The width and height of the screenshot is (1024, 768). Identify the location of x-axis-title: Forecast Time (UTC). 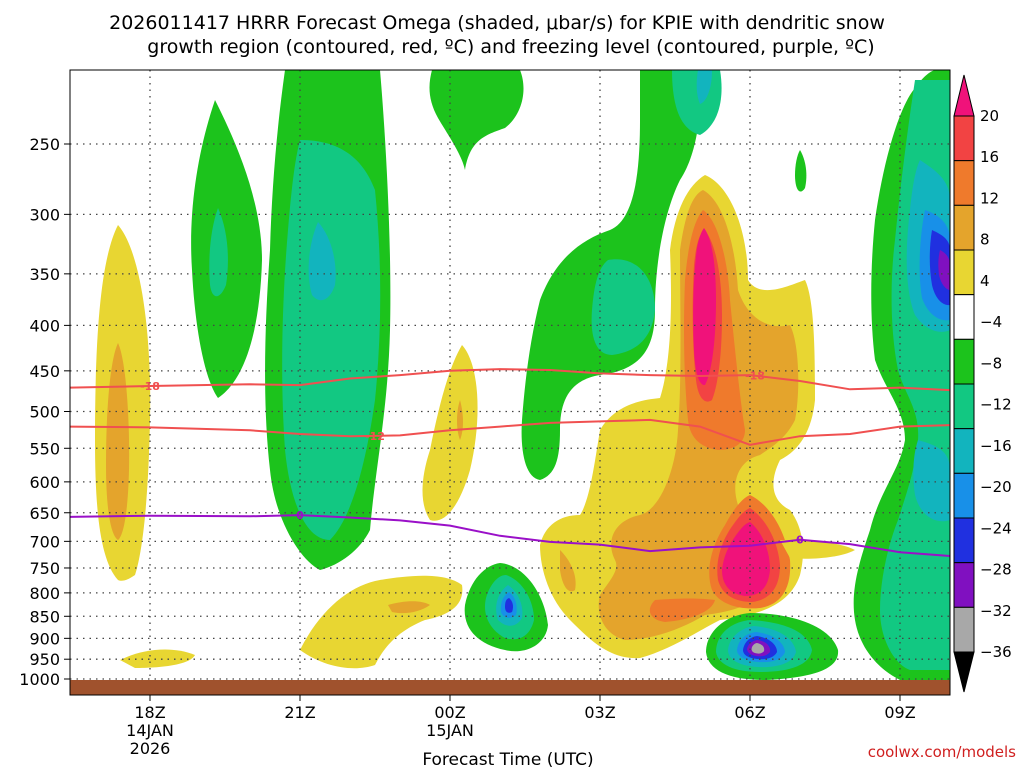
(507, 759).